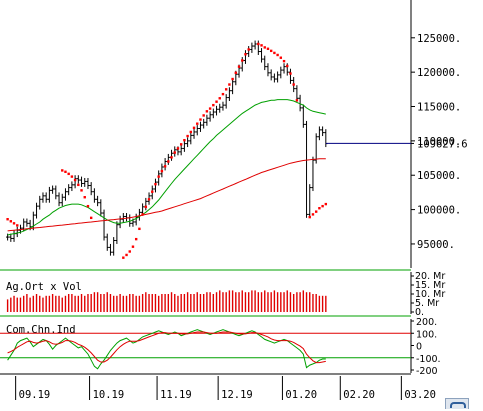  What do you see at coordinates (359, 395) in the screenshot?
I see `x-tick-label: 02.20` at bounding box center [359, 395].